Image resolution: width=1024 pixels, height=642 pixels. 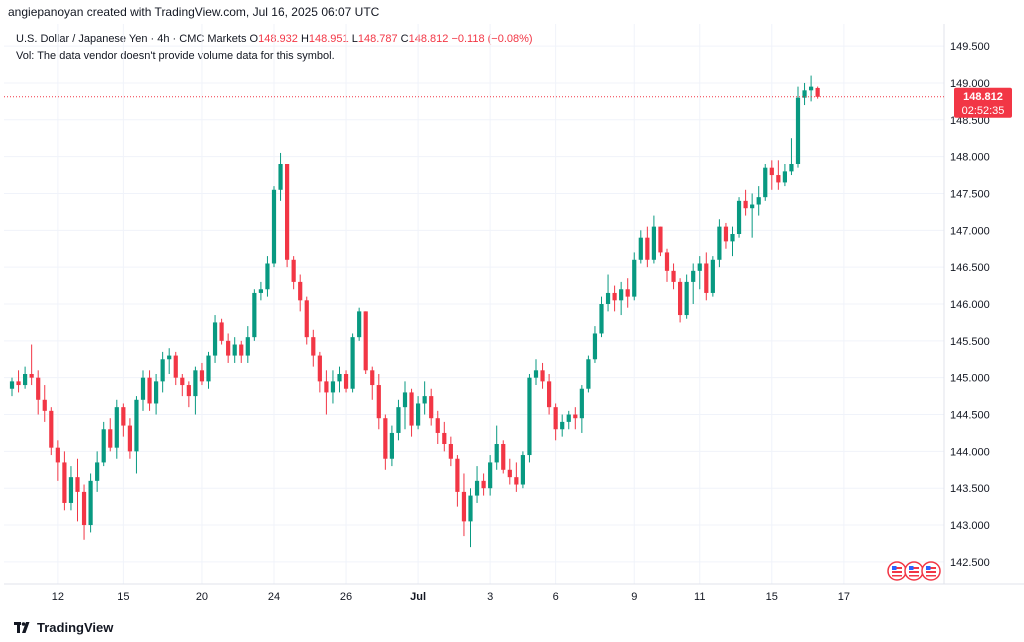 I want to click on high-value: 148.951, so click(x=328, y=39).